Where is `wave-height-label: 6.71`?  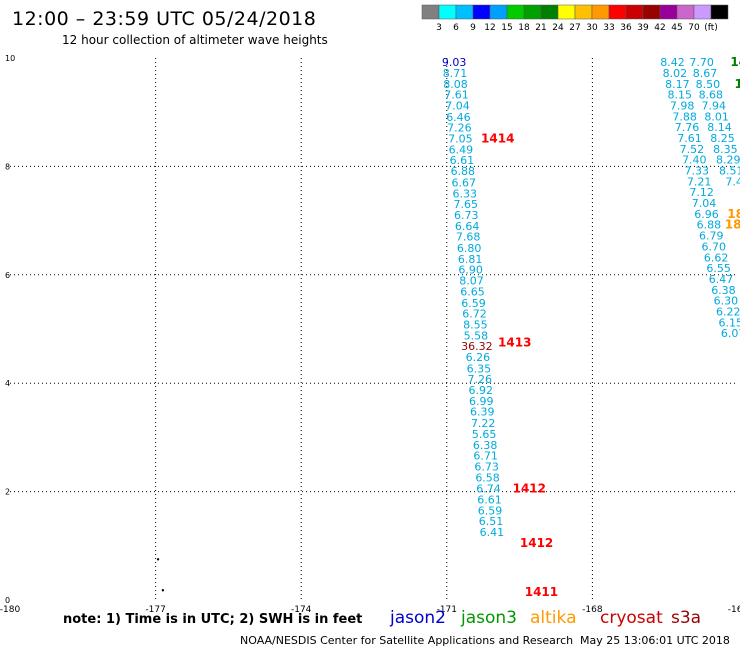 wave-height-label: 6.71 is located at coordinates (485, 456).